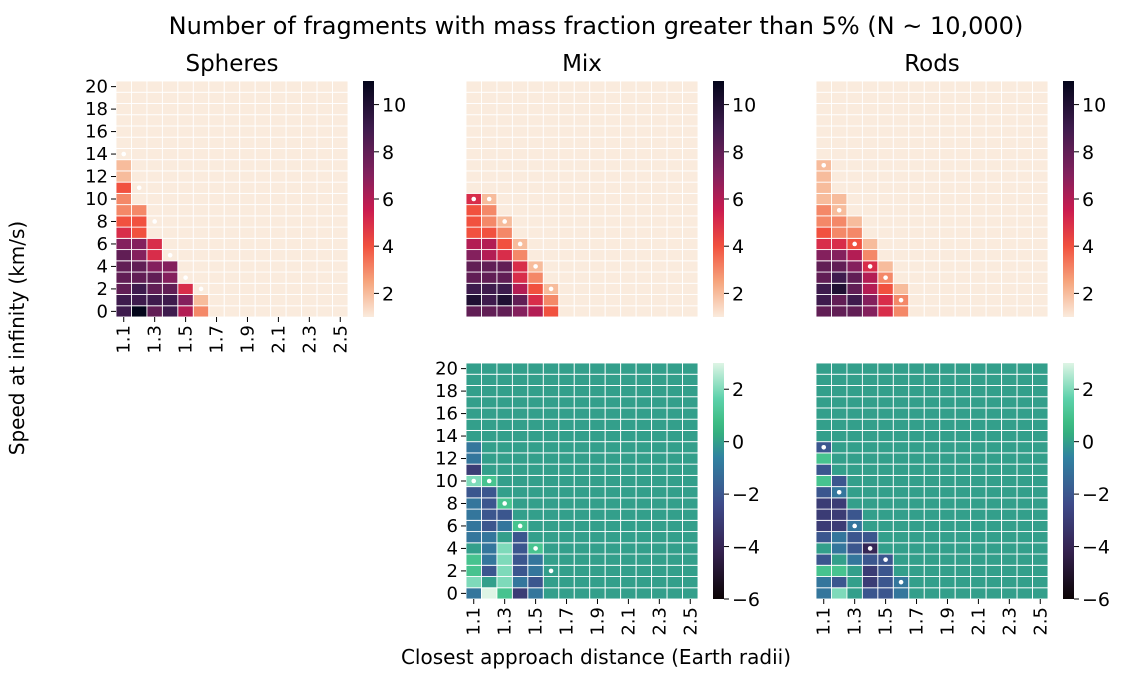 The image size is (1130, 673). What do you see at coordinates (978, 621) in the screenshot?
I see `x-tick-label: 2.1` at bounding box center [978, 621].